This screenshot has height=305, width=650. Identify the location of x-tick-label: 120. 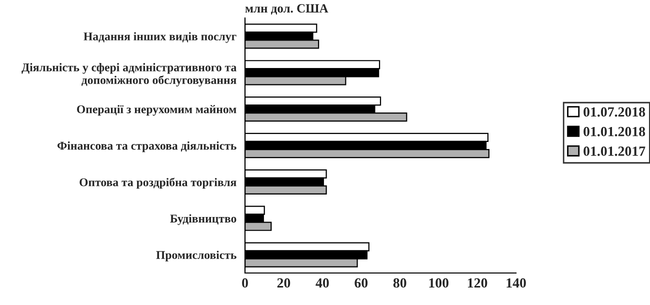
(478, 283).